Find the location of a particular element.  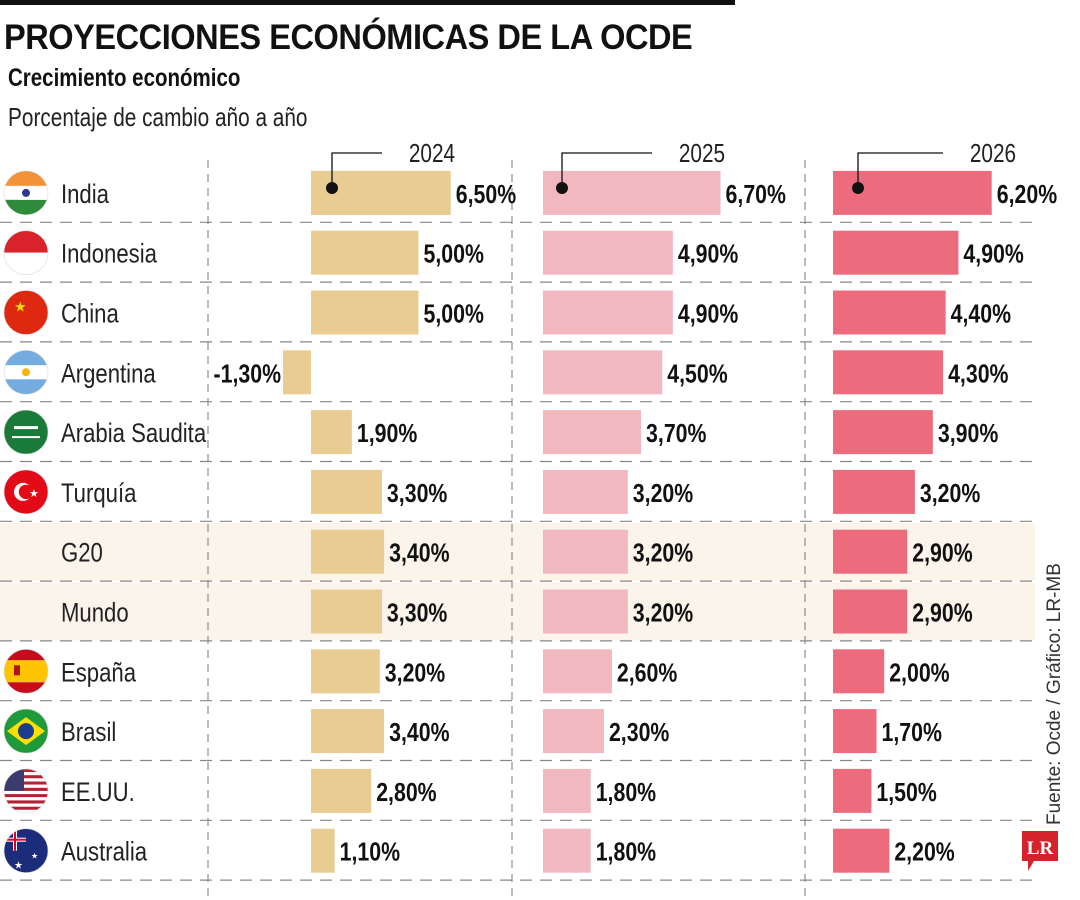

series-header-2024: 2024 is located at coordinates (432, 153).